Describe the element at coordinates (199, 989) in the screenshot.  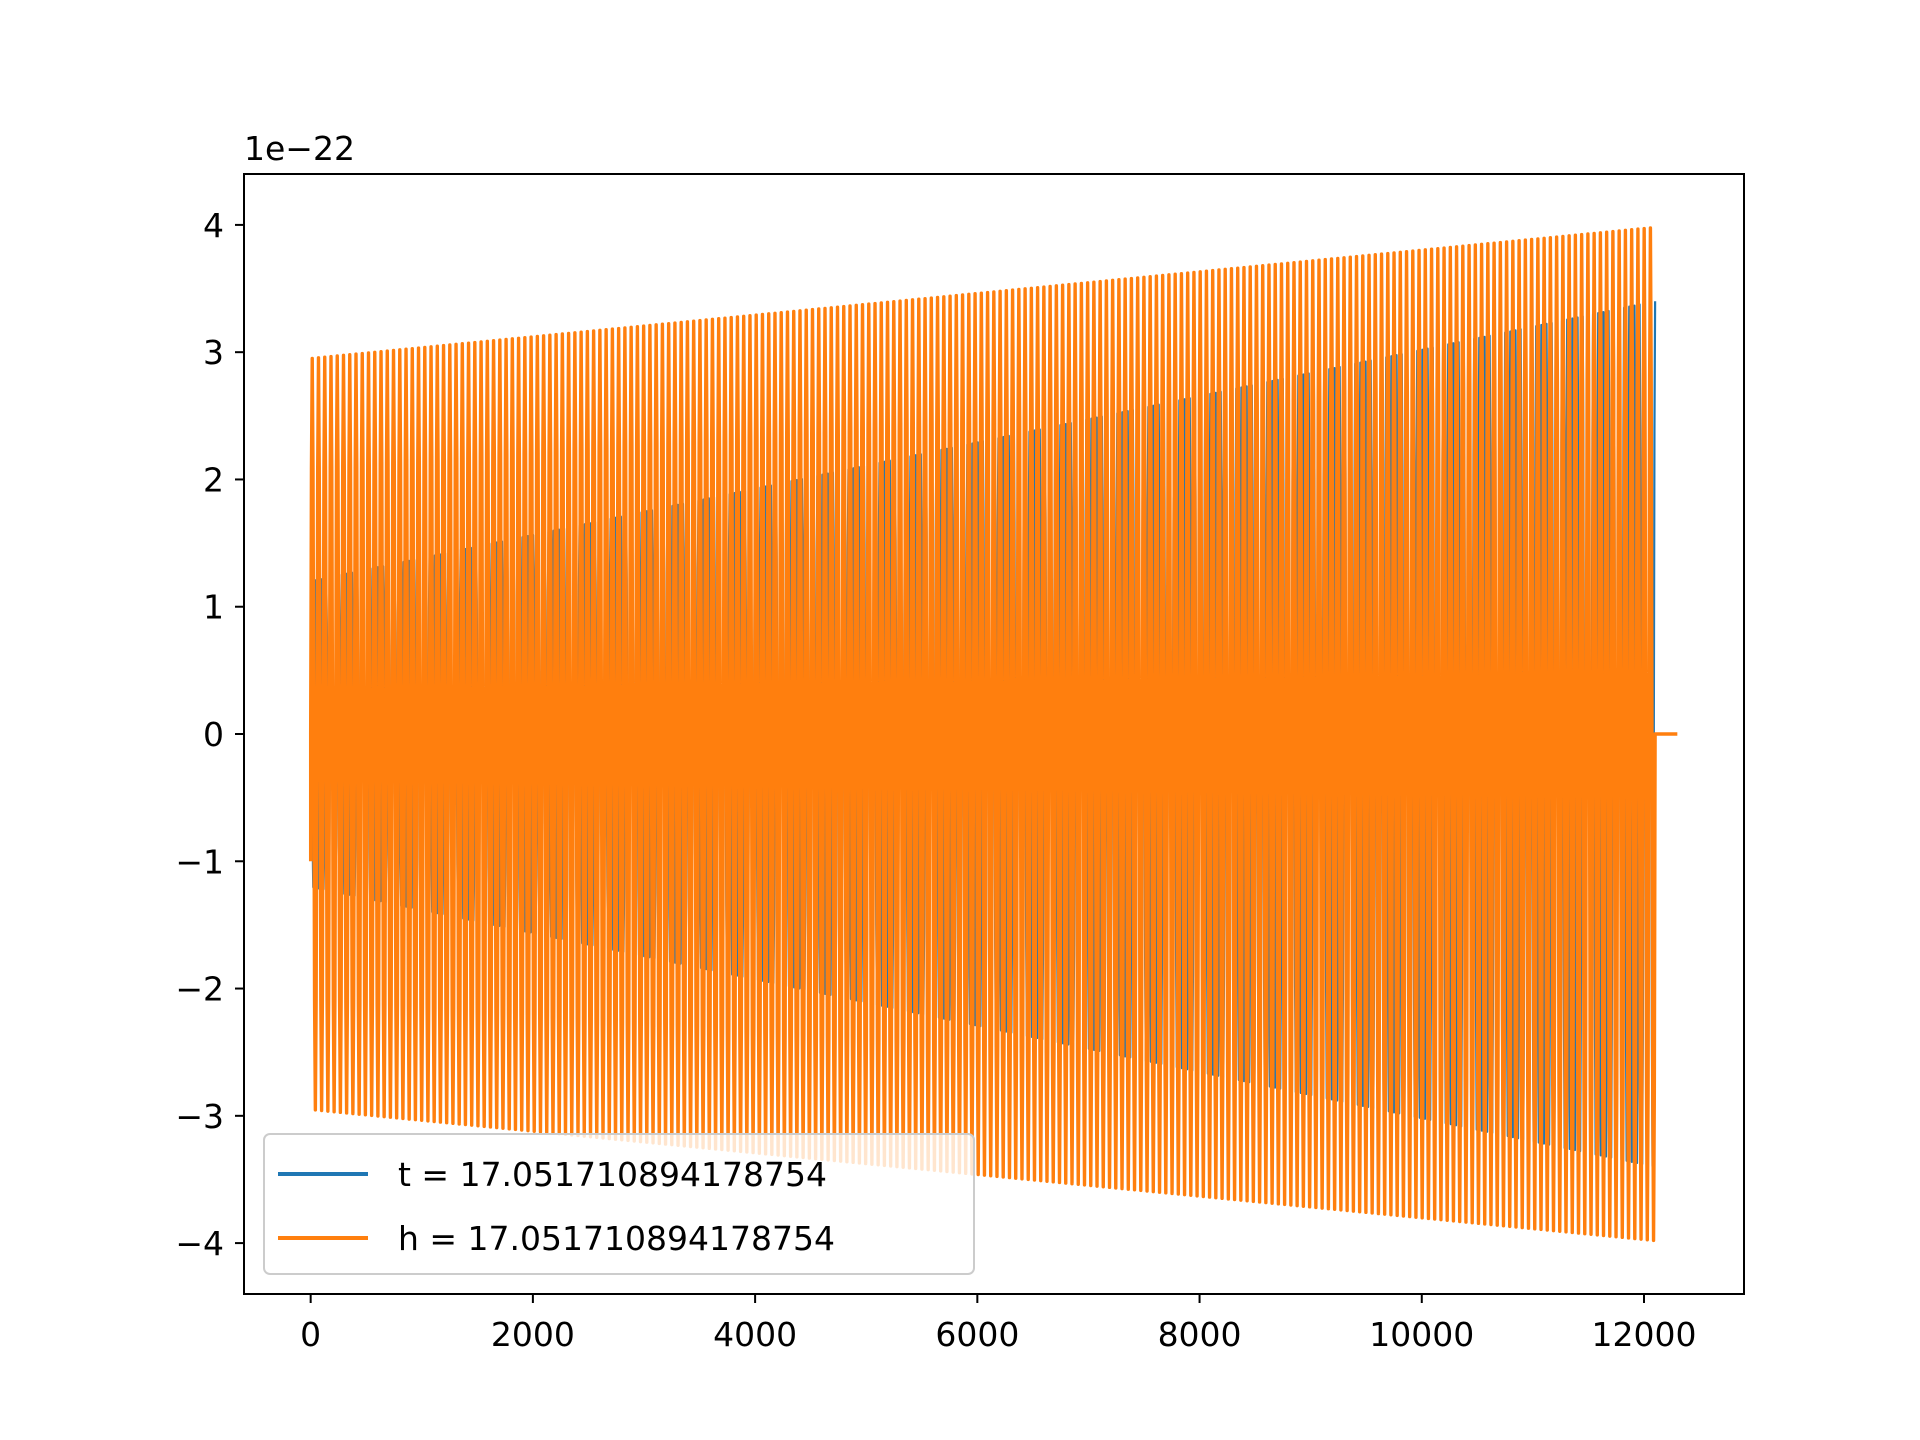
I see `y-tick-label: −2` at that location.